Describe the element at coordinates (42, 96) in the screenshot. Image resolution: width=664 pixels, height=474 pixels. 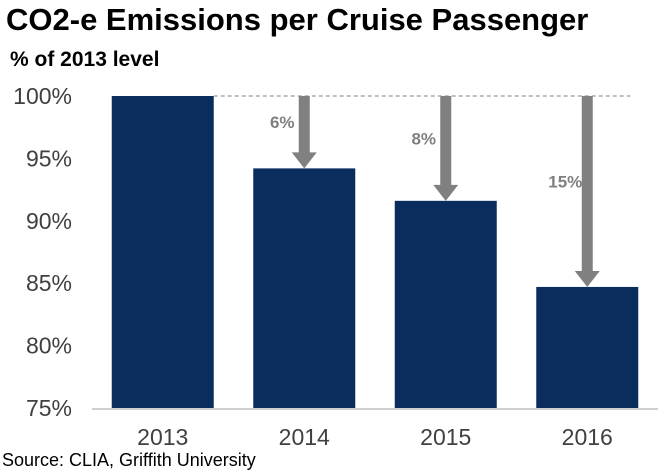
I see `y-tick-label: 100%` at that location.